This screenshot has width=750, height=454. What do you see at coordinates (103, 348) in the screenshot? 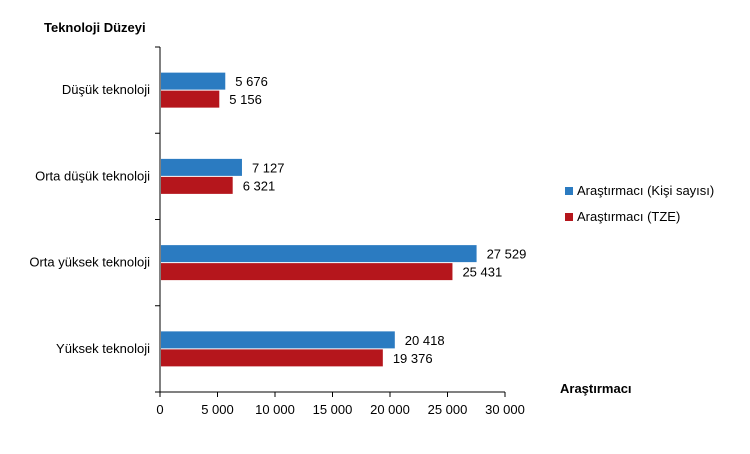
I see `y-tick-label: Yüksek teknoloji` at bounding box center [103, 348].